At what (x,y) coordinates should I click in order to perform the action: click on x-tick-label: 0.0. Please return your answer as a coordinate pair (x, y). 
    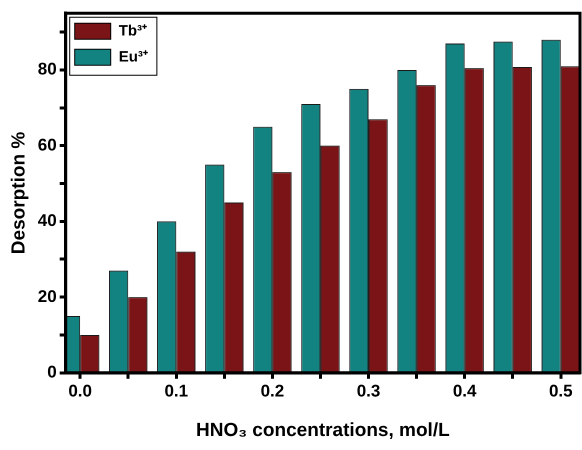
    Looking at the image, I should click on (80, 391).